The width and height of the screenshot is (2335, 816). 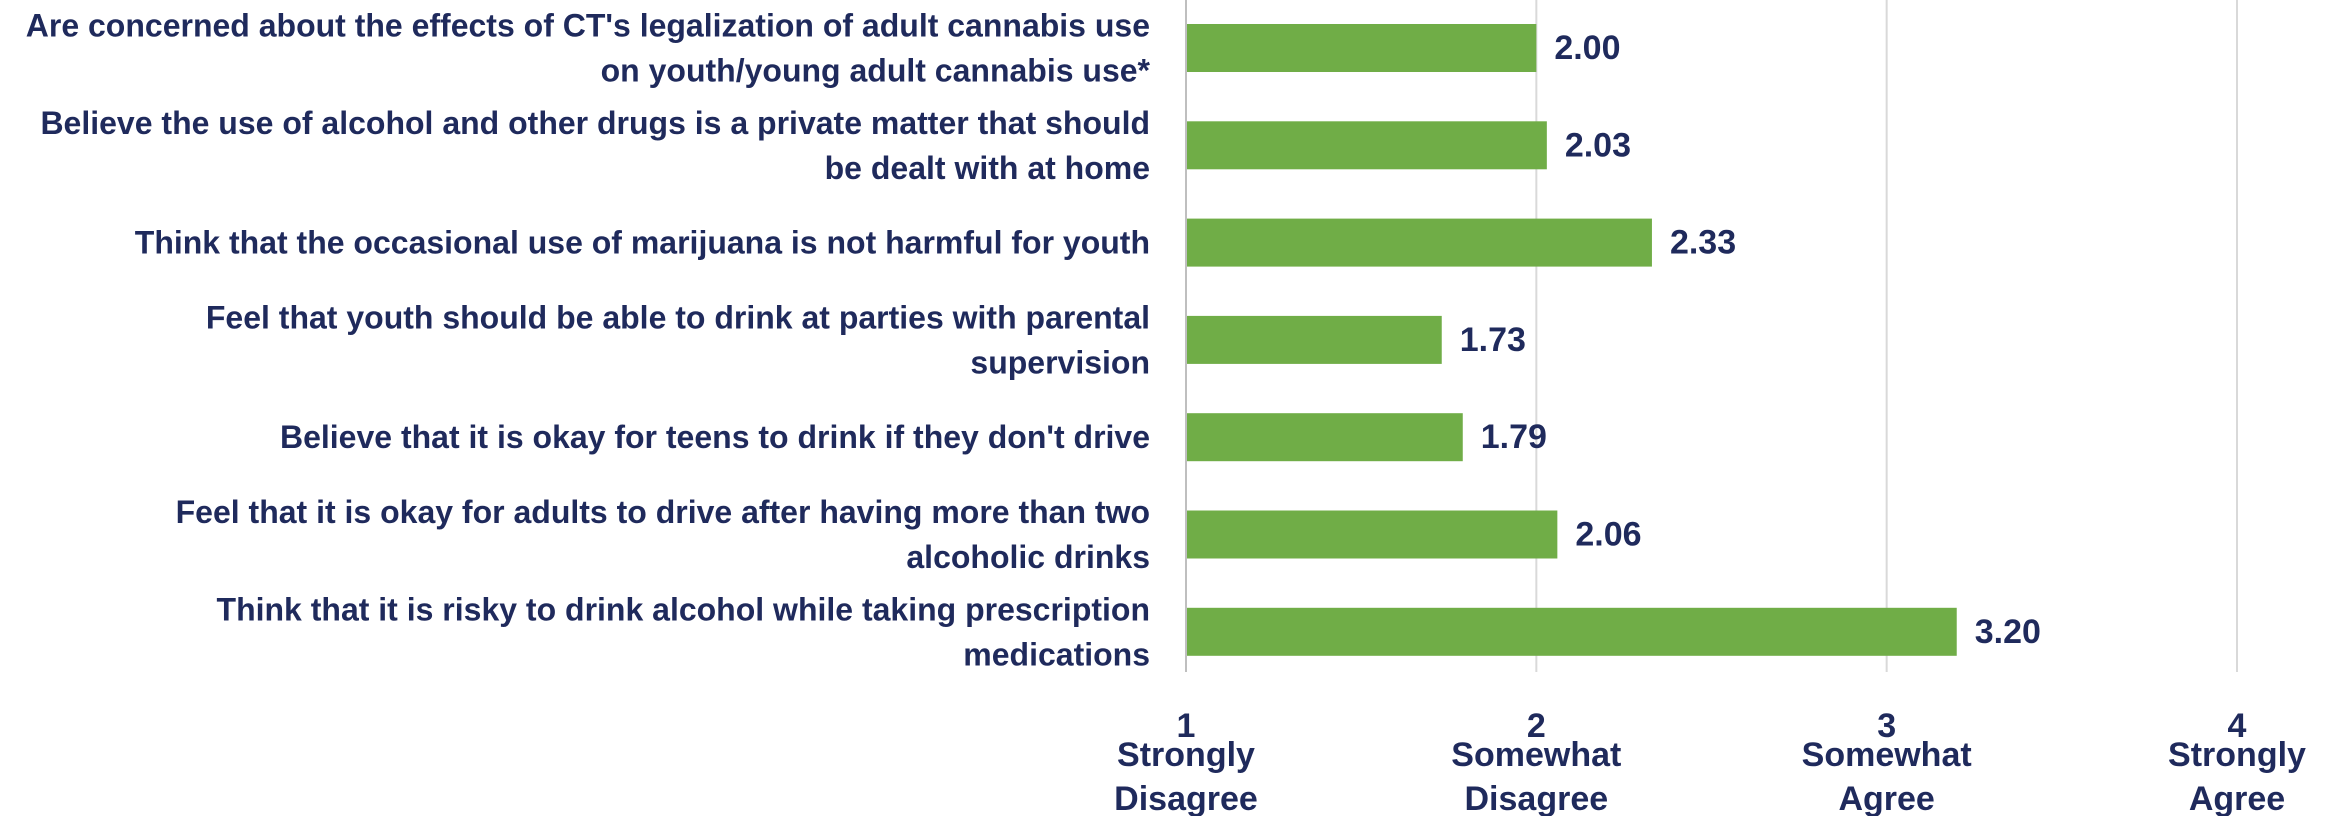 What do you see at coordinates (1598, 145) in the screenshot?
I see `value-label-2: 2.03` at bounding box center [1598, 145].